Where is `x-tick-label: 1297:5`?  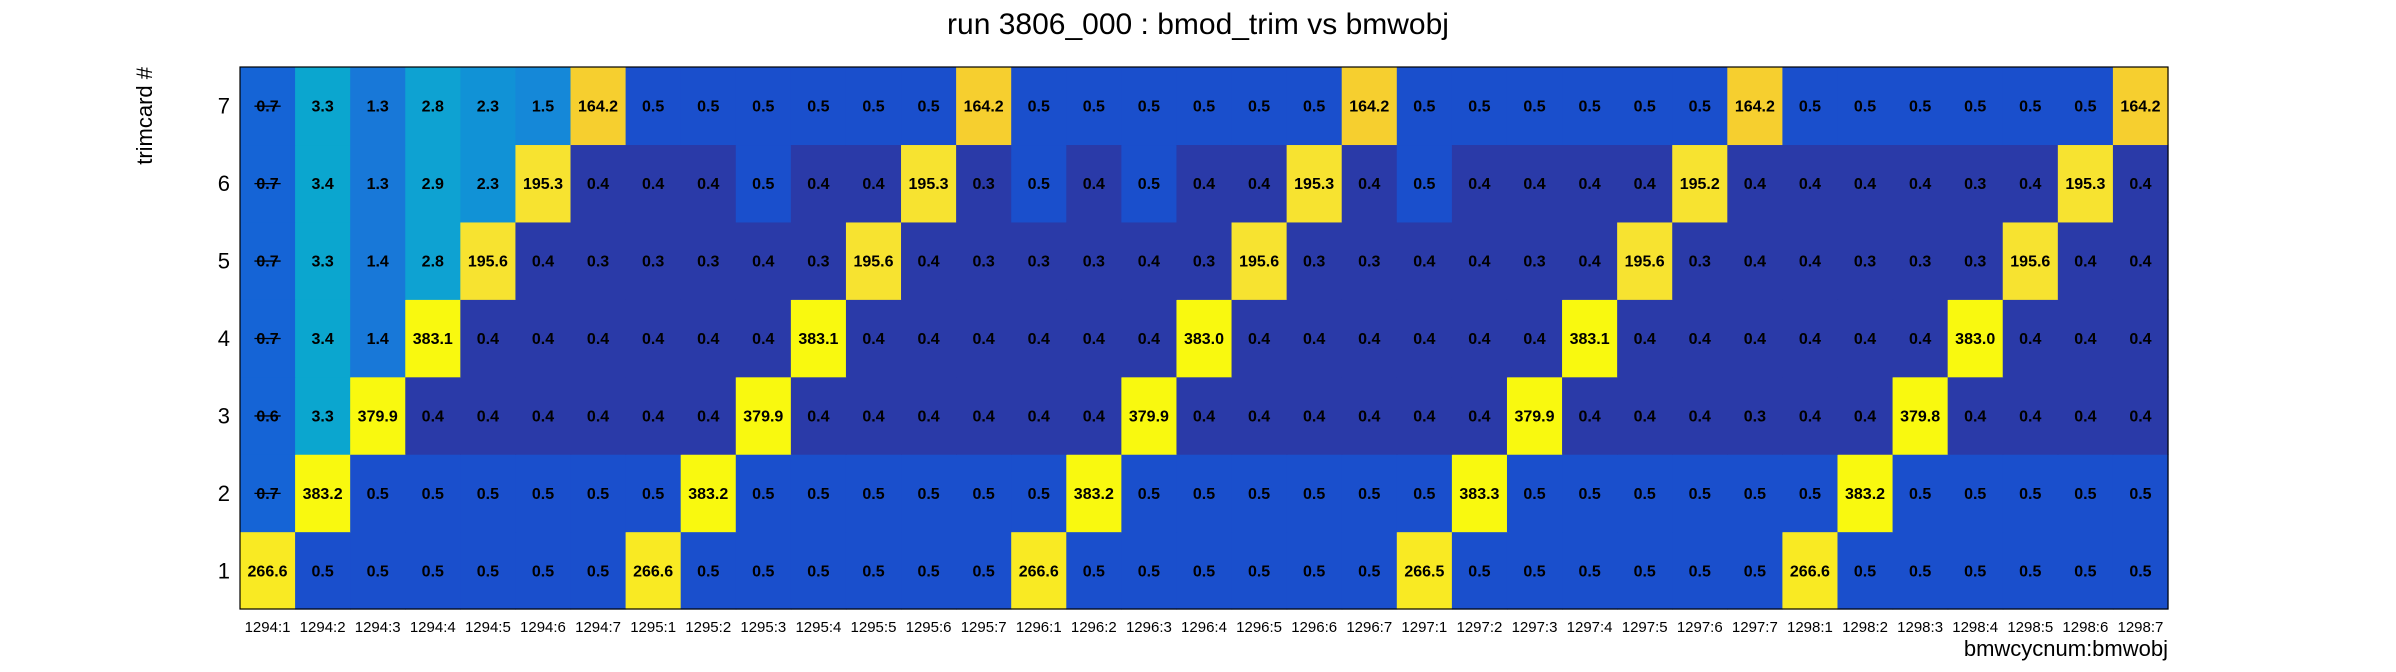 x-tick-label: 1297:5 is located at coordinates (1645, 627).